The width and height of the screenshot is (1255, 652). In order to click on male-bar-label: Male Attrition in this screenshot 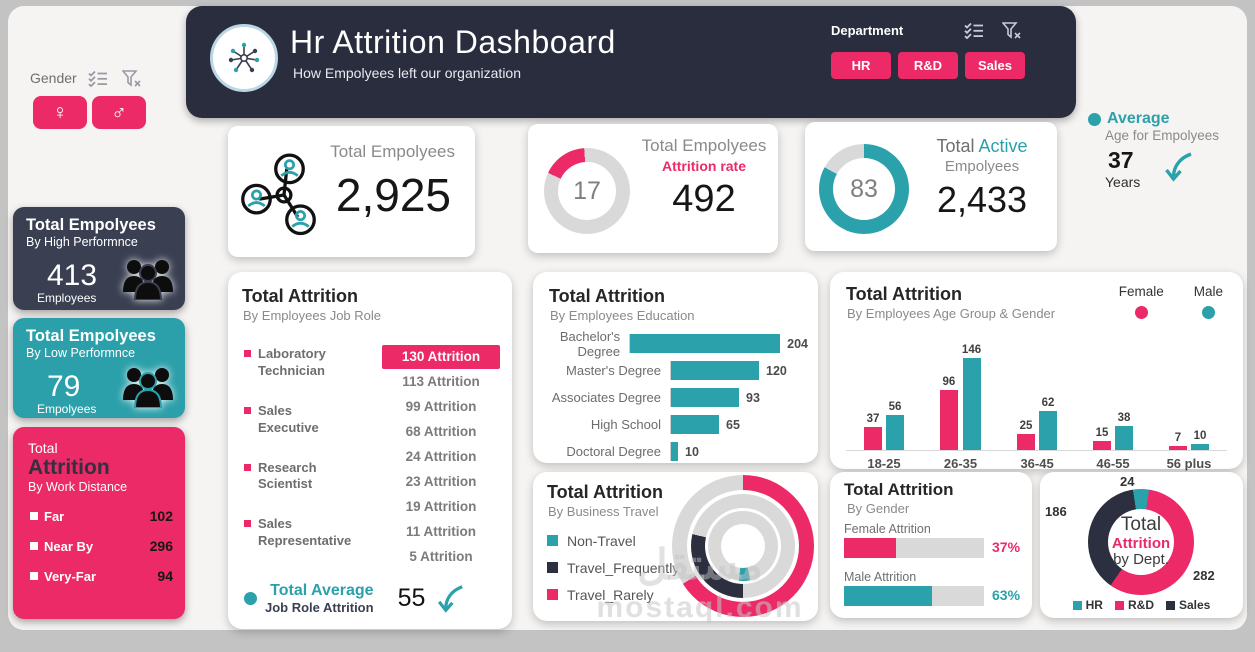, I will do `click(880, 577)`.